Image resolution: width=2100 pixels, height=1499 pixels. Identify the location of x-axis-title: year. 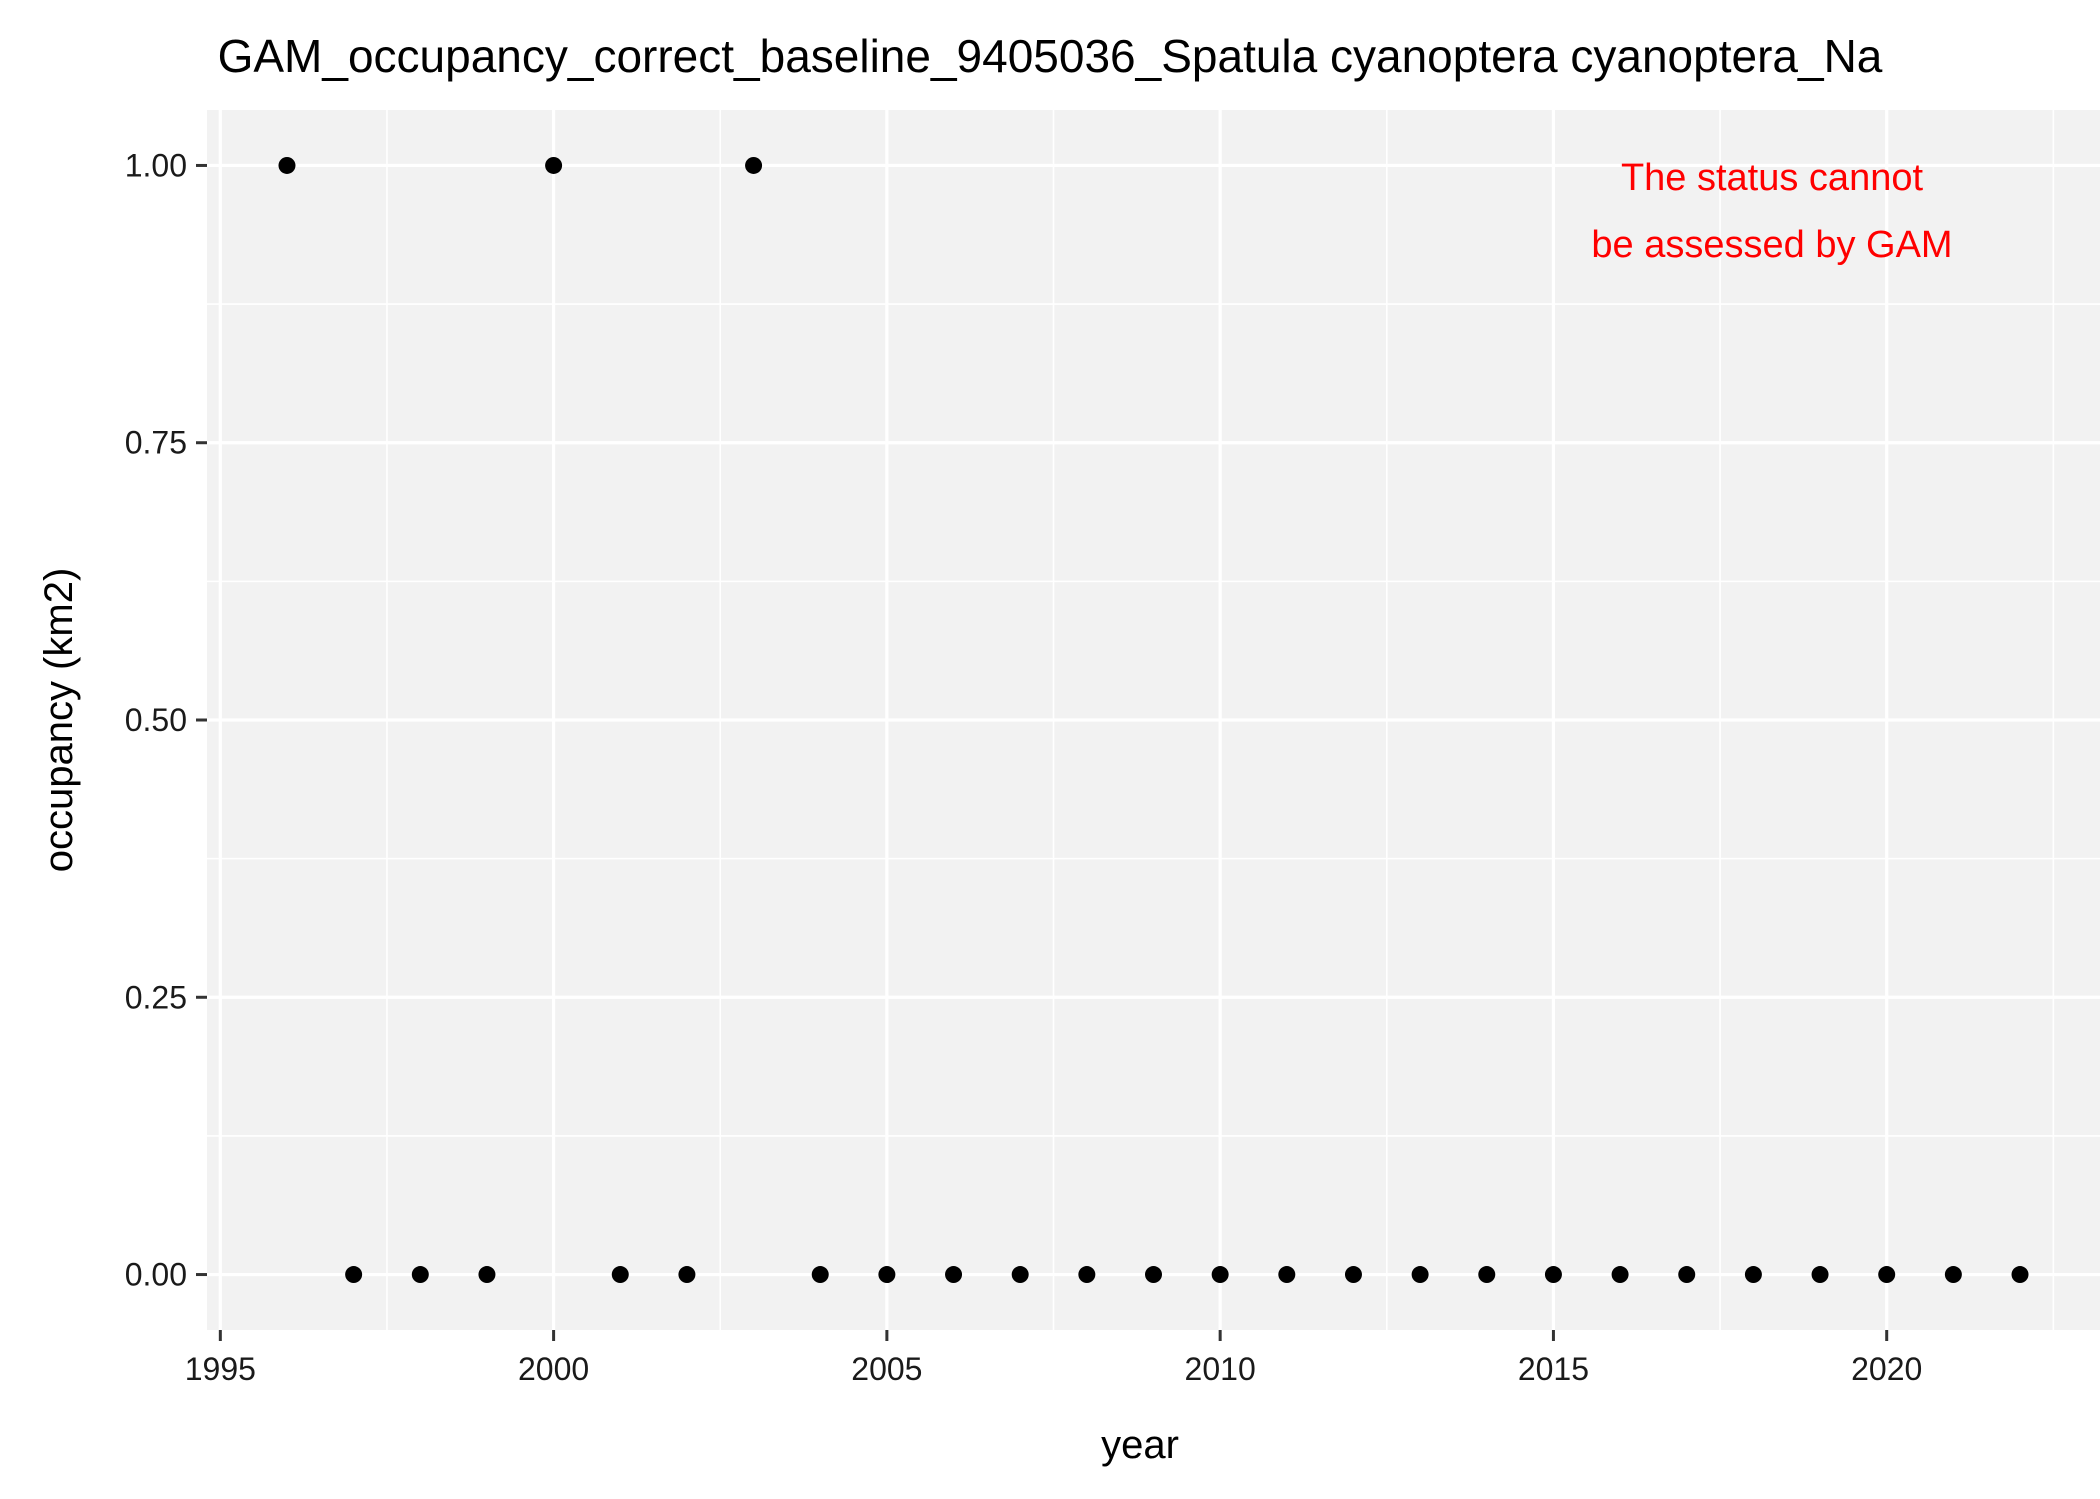
(1140, 1445).